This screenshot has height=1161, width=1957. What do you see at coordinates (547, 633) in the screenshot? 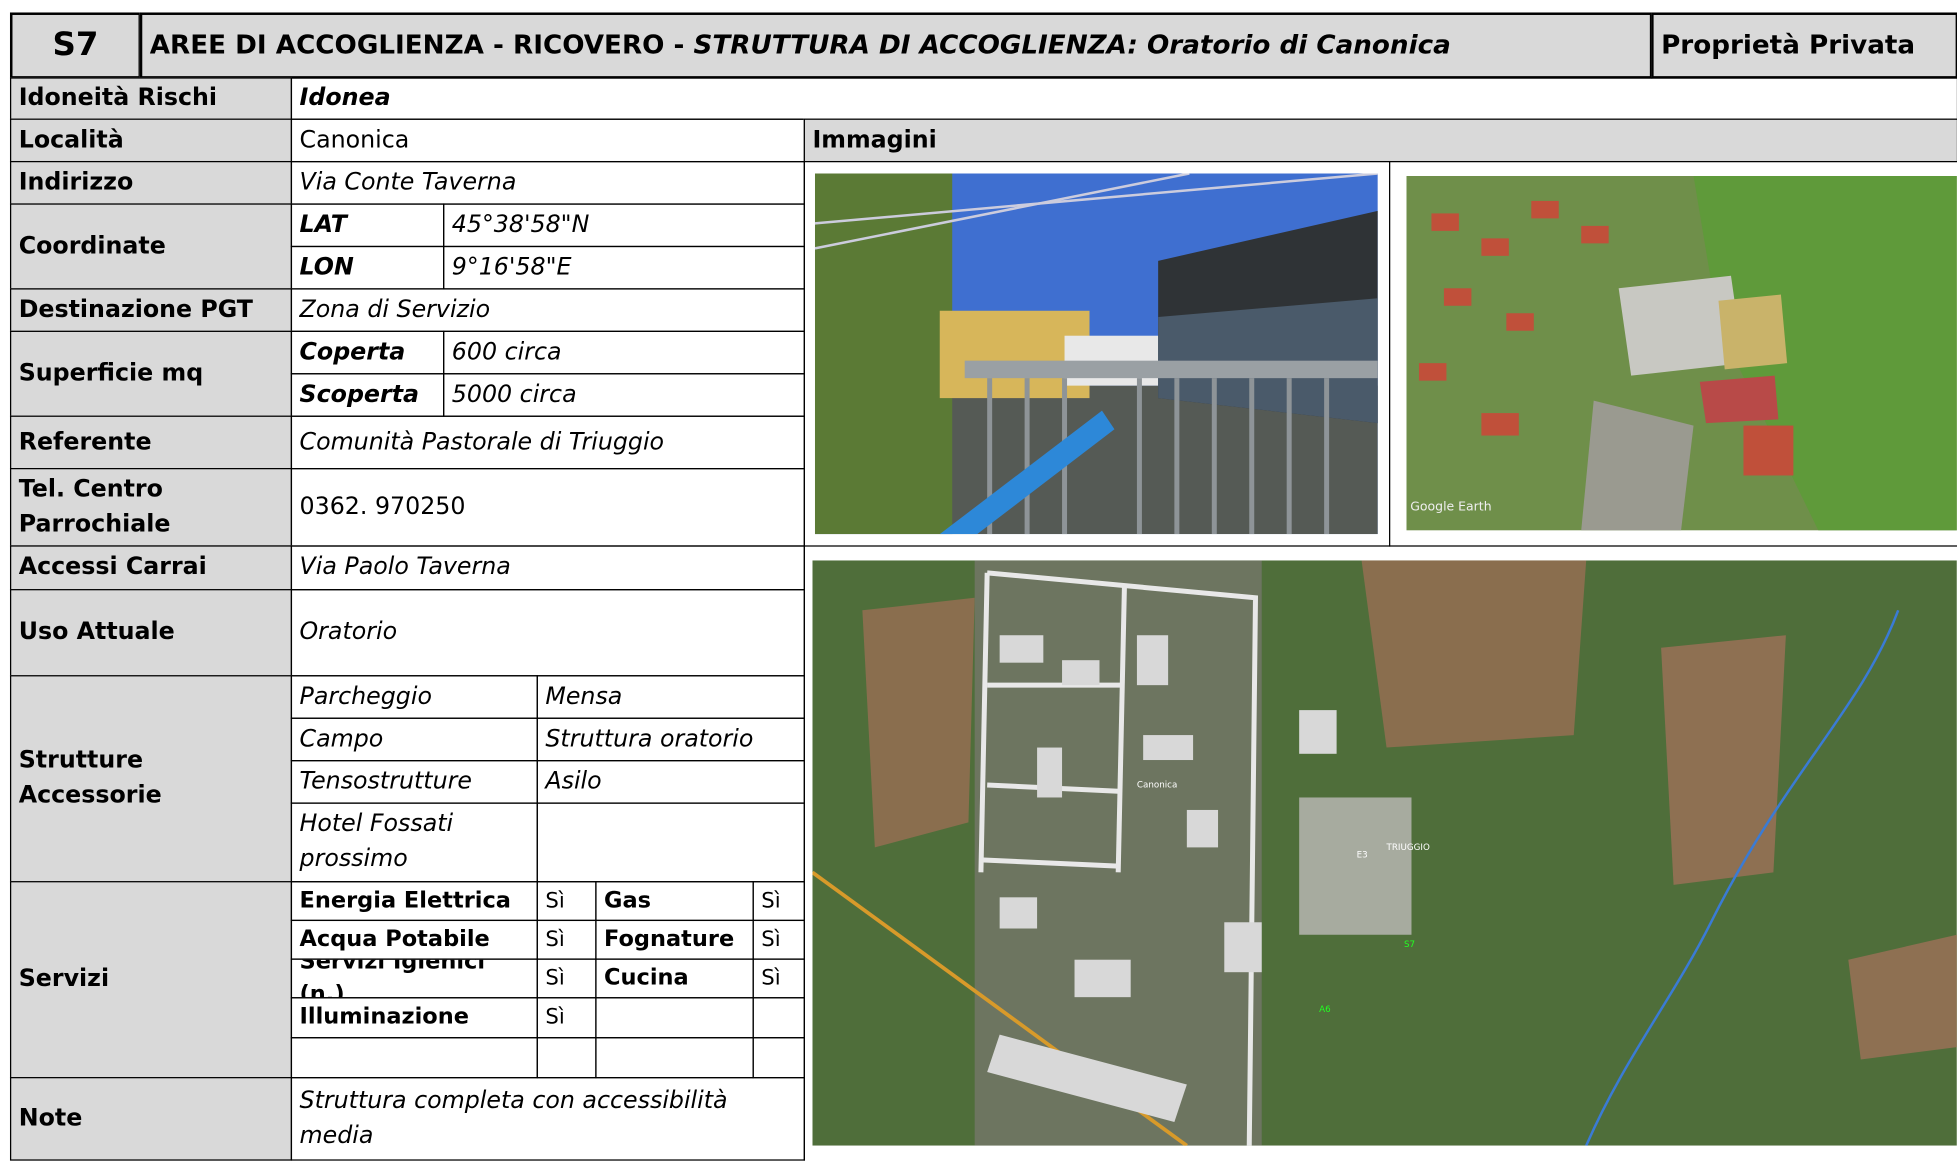
I see `field-value: Oratorio` at bounding box center [547, 633].